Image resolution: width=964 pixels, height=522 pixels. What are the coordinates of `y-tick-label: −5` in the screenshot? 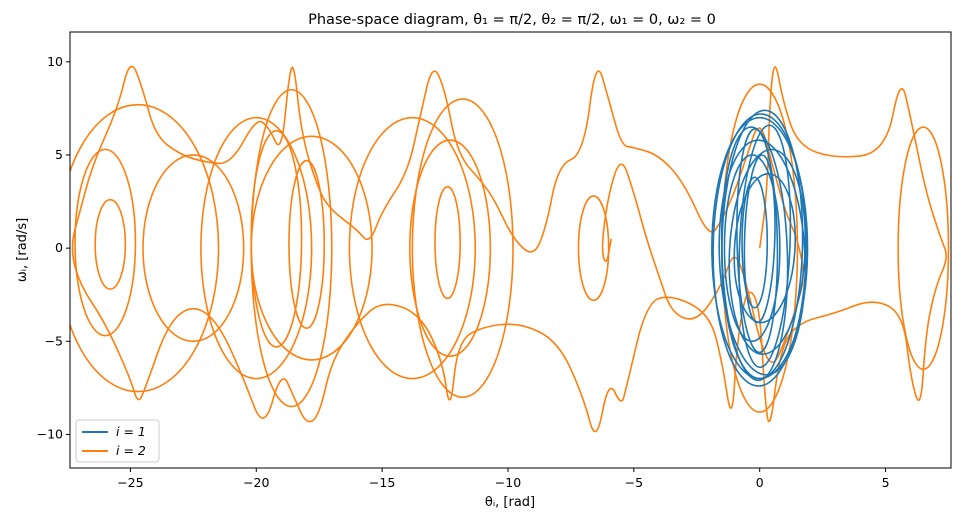 It's located at (54, 340).